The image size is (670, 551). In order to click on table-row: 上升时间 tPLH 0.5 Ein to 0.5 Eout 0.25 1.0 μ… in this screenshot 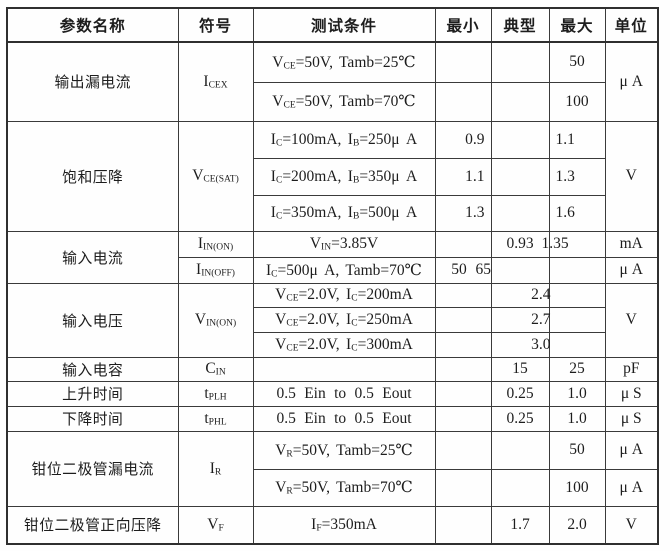, I will do `click(332, 393)`.